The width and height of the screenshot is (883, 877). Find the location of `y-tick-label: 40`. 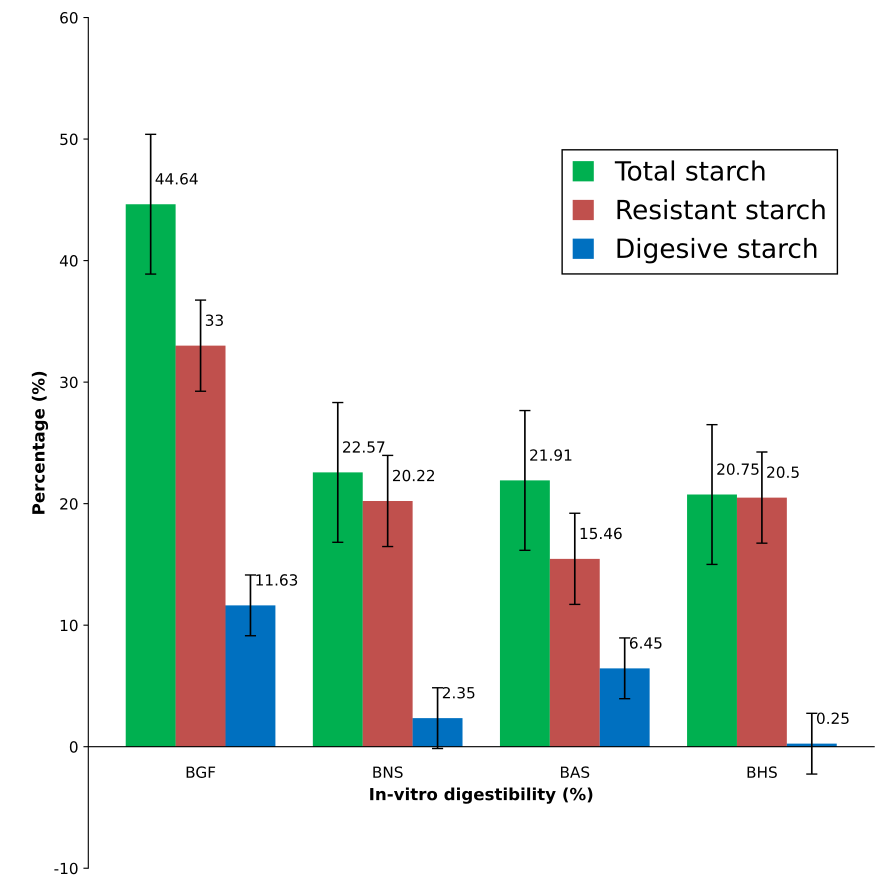

y-tick-label: 40 is located at coordinates (69, 261).